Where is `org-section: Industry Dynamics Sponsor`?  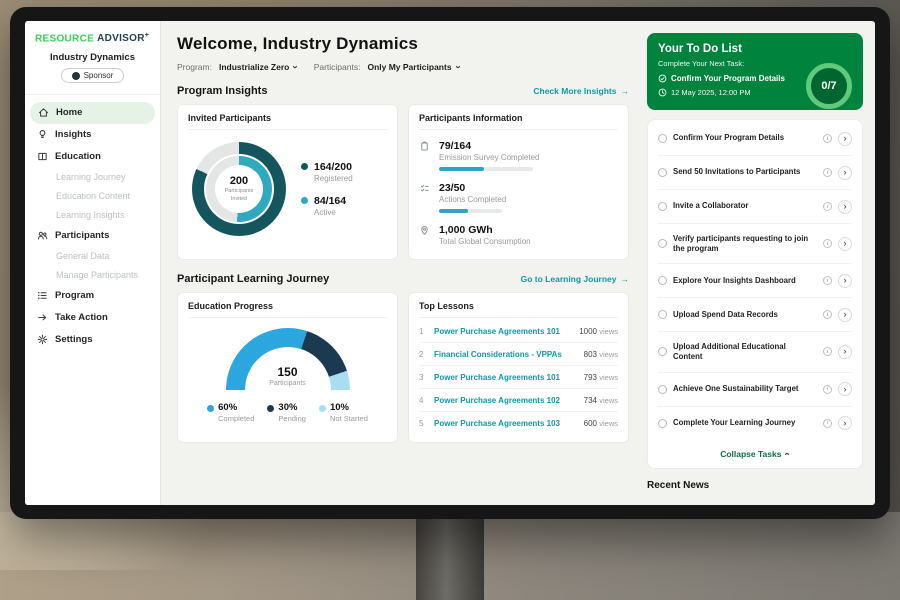
org-section: Industry Dynamics Sponsor is located at coordinates (92, 72).